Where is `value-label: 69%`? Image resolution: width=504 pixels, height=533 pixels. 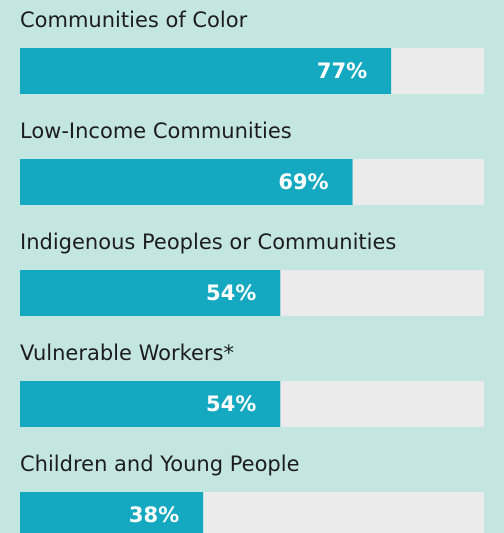 value-label: 69% is located at coordinates (303, 182).